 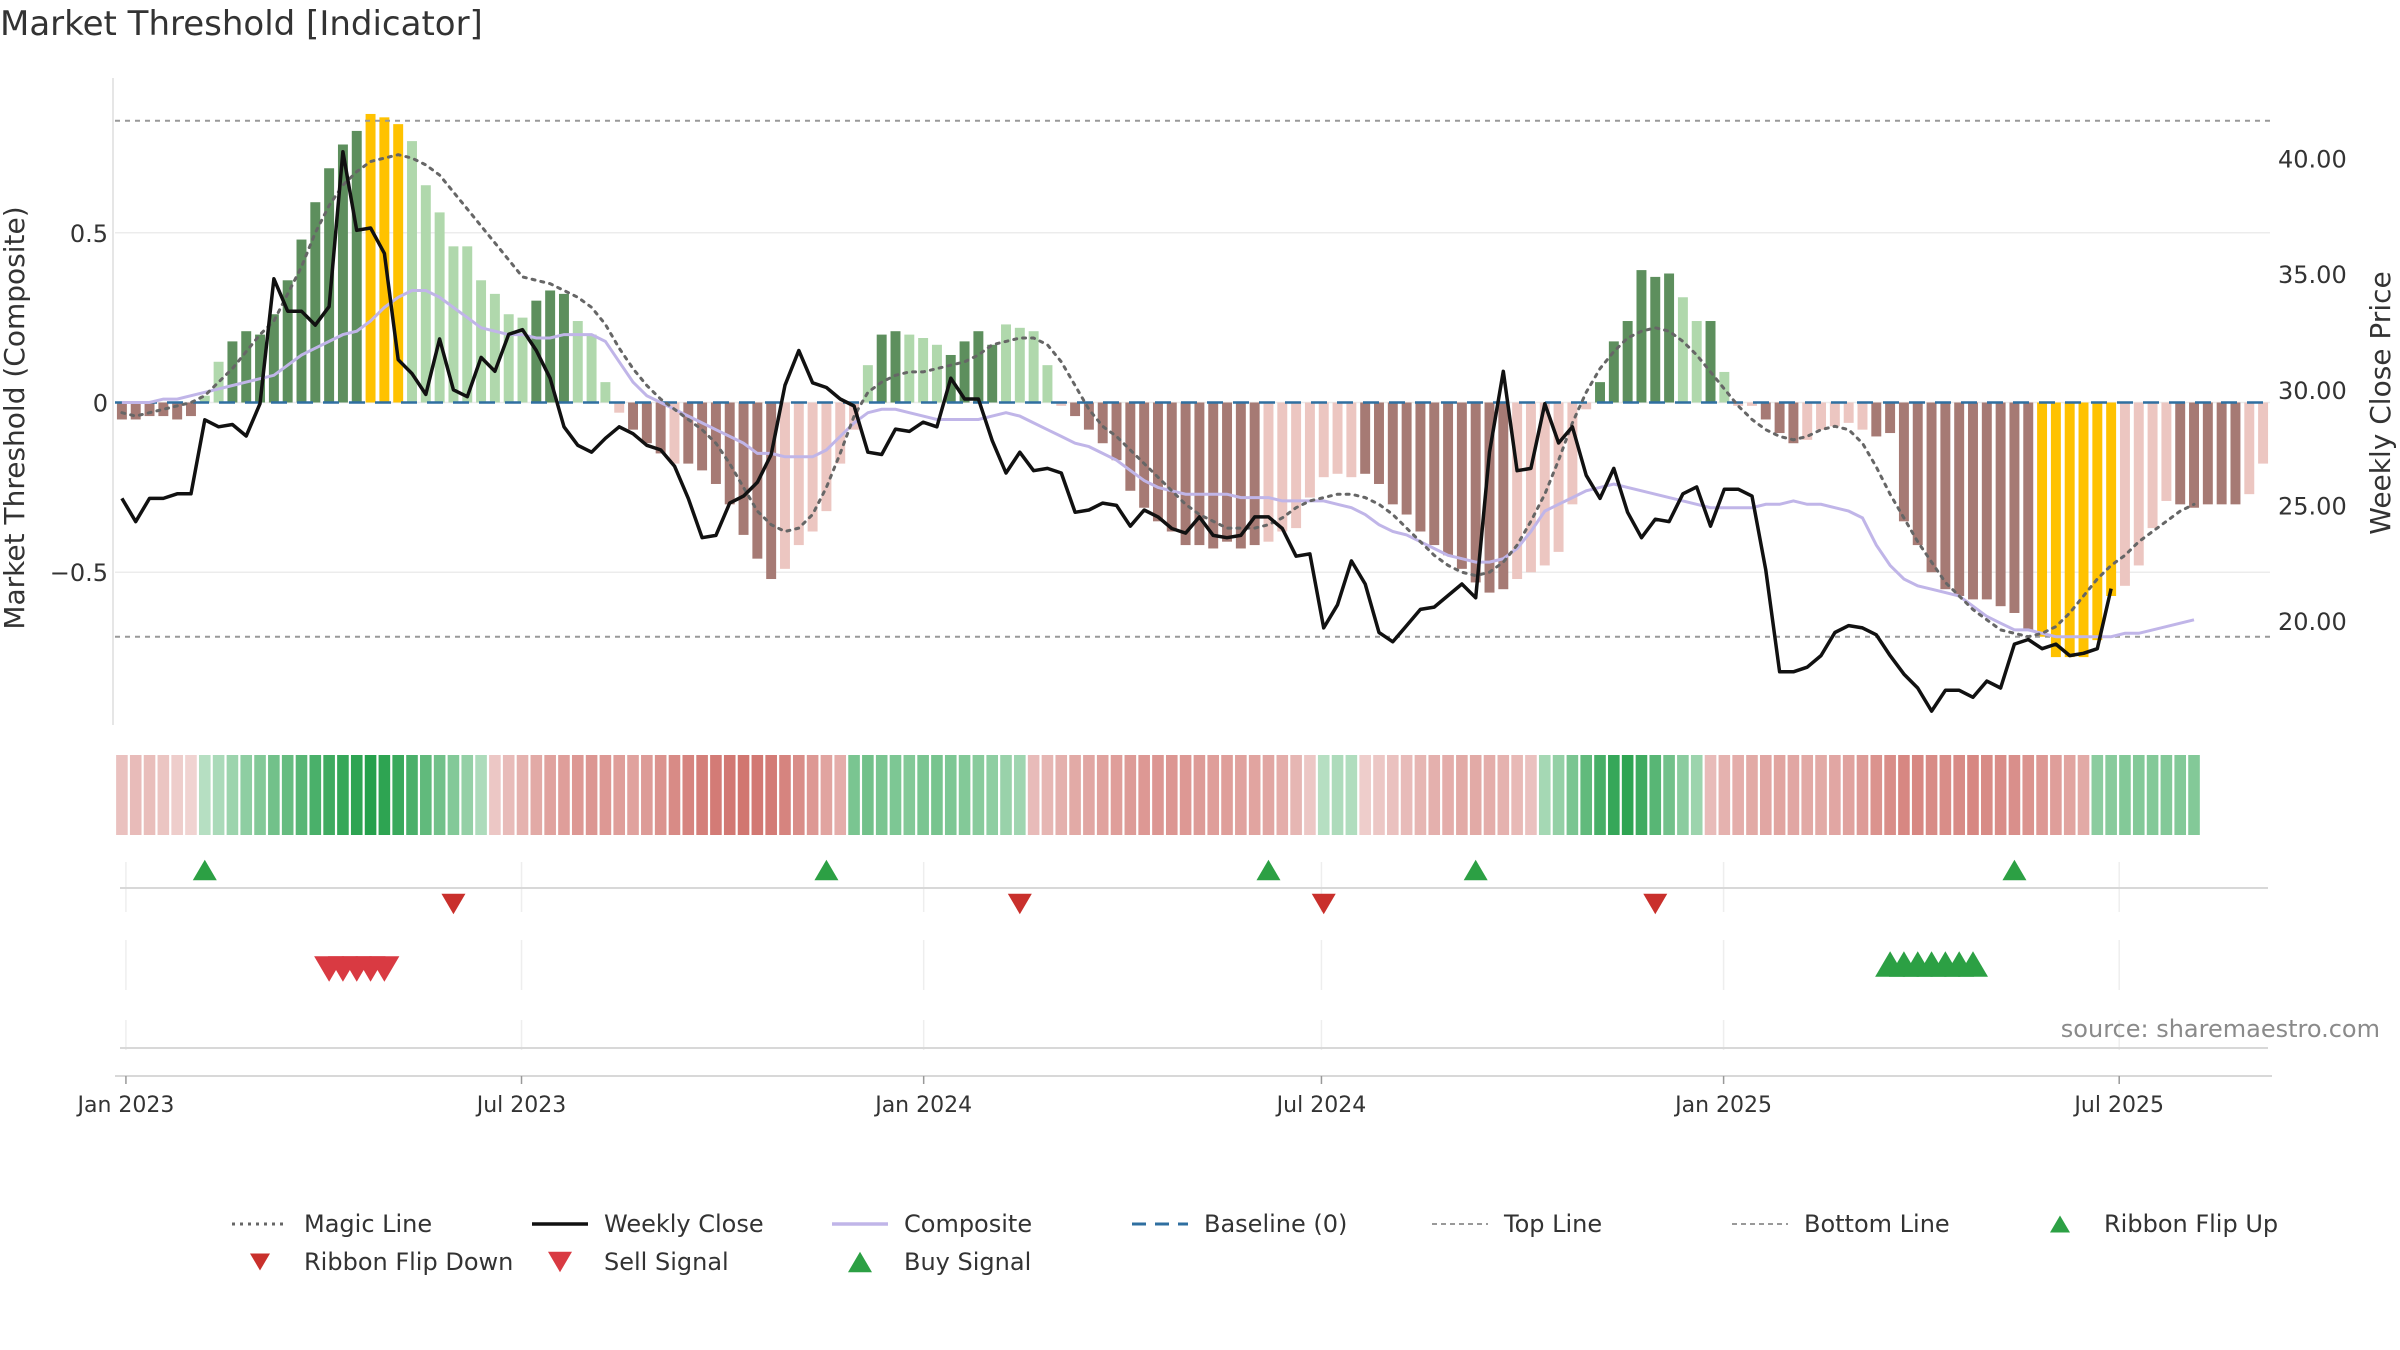 What do you see at coordinates (241, 24) in the screenshot?
I see `page-title: Market Threshold [Indicator]` at bounding box center [241, 24].